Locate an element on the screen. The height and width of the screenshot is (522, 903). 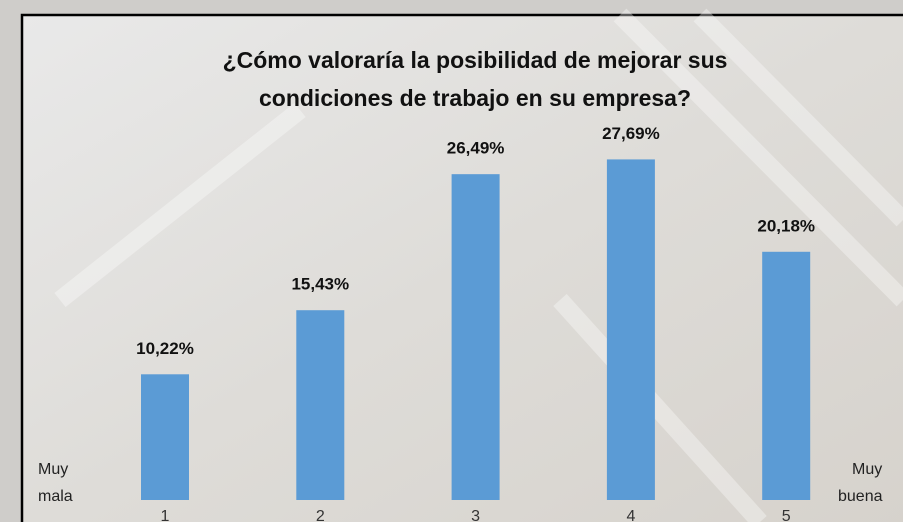
x-tick-label: 1 is located at coordinates (165, 515).